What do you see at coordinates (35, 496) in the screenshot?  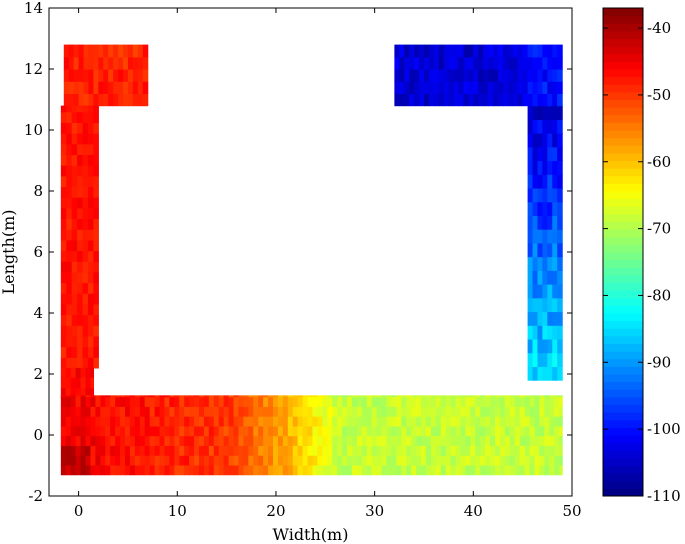 I see `y-tick-label: -2` at bounding box center [35, 496].